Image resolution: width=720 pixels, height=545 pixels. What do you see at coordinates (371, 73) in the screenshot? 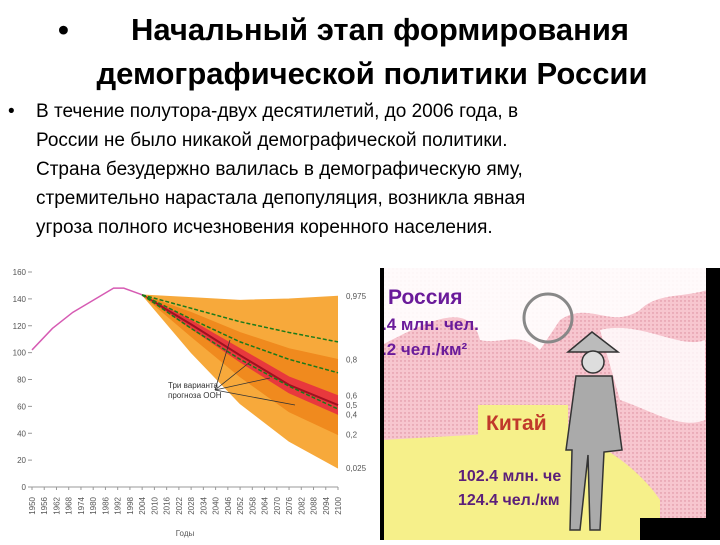
I see `title-line: демографической политики России` at bounding box center [371, 73].